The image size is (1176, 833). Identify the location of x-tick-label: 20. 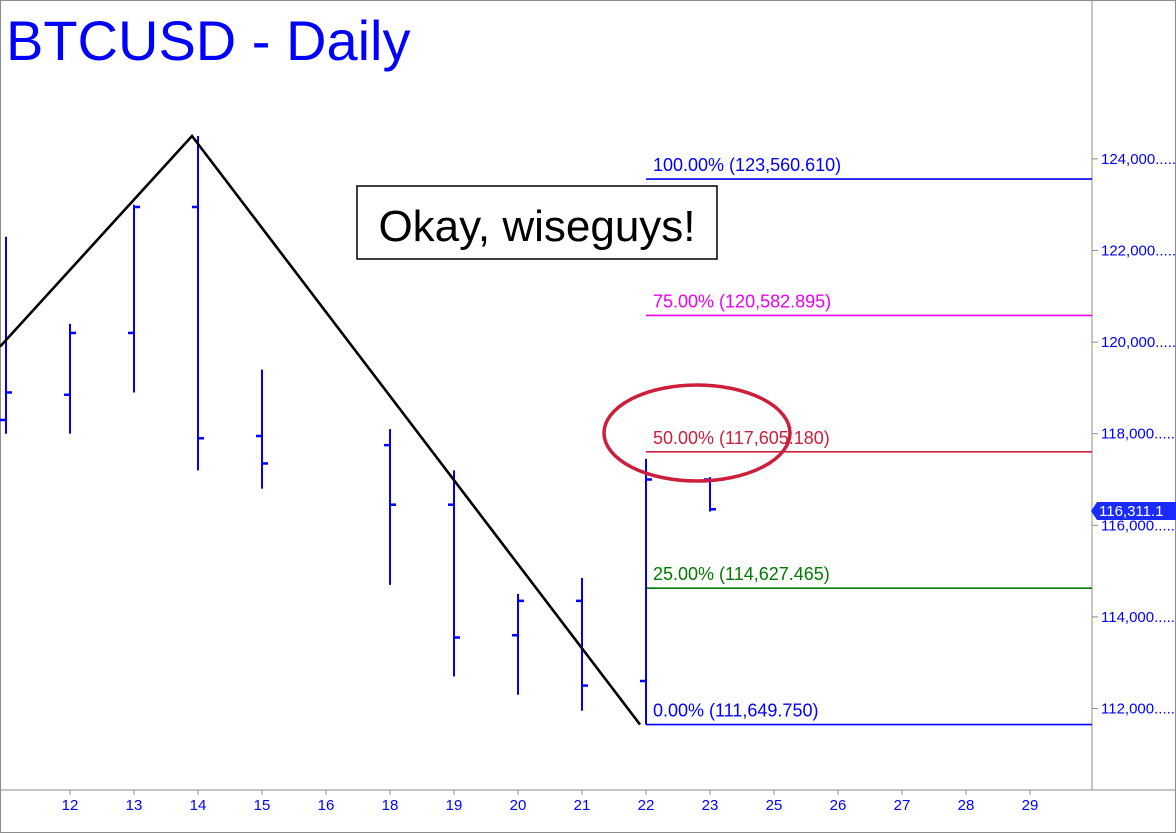
(518, 805).